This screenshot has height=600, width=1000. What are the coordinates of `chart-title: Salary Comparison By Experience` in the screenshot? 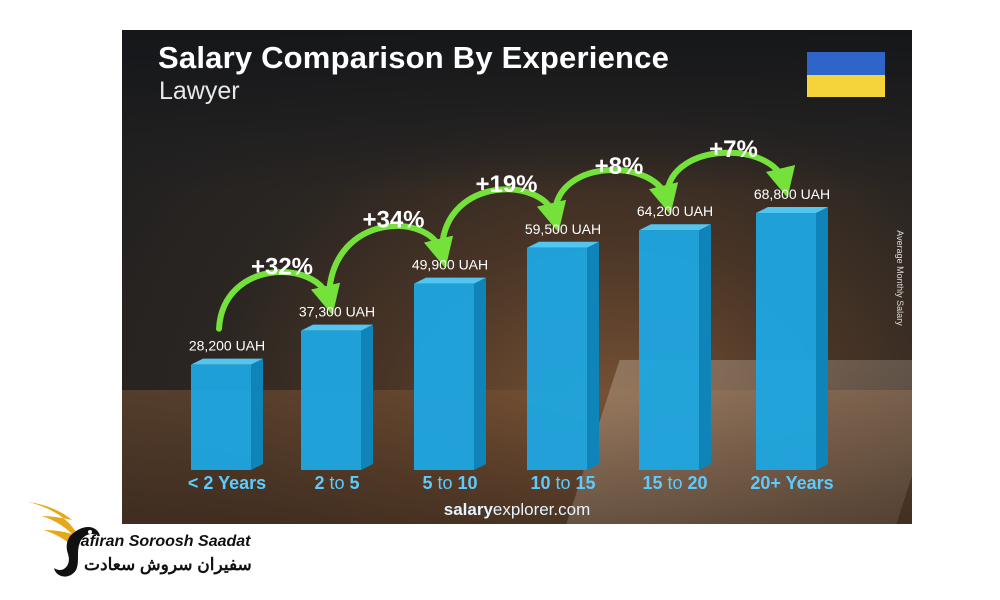 It's located at (414, 57).